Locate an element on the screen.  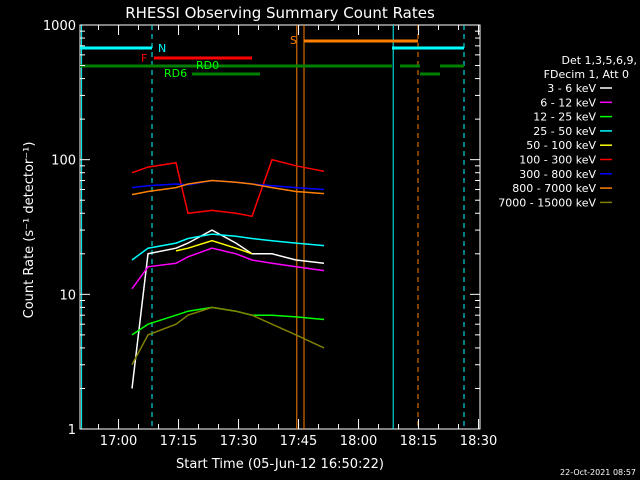
x-tick-label: 17:30 is located at coordinates (238, 441).